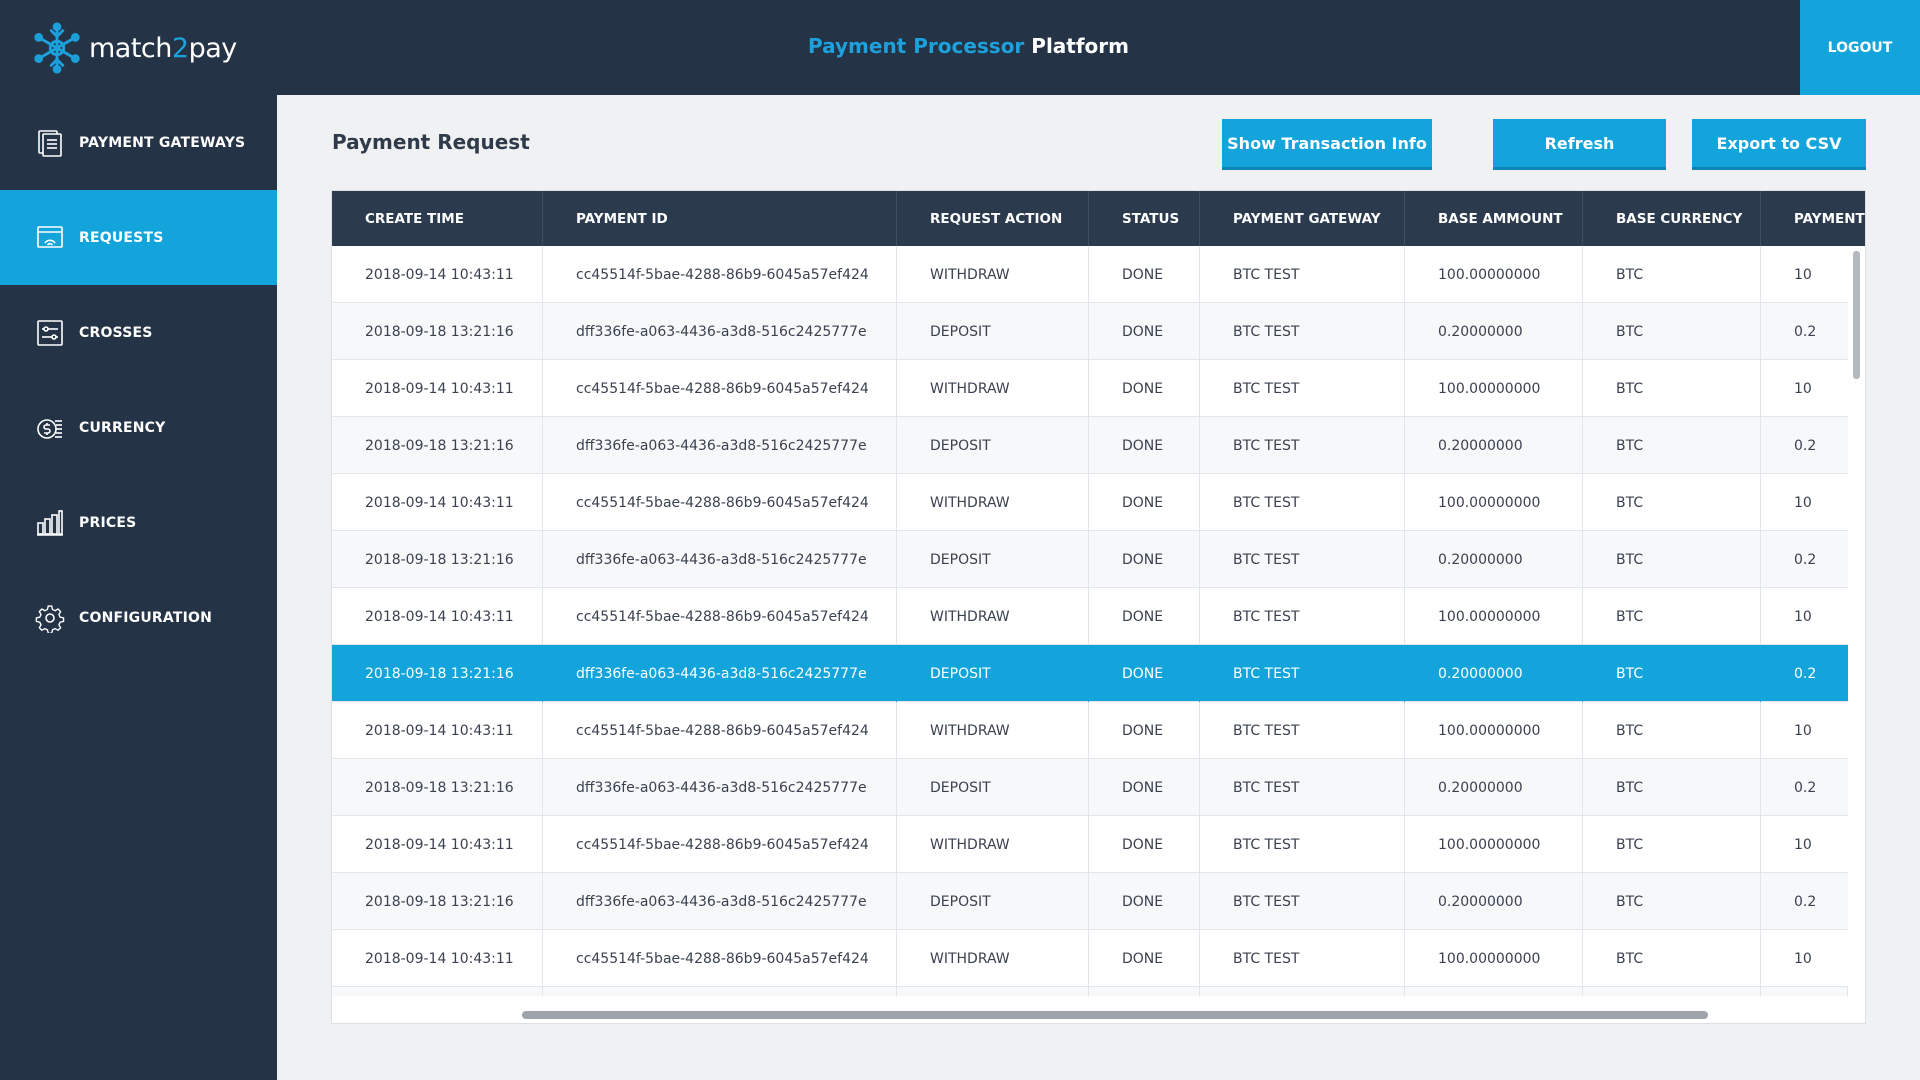  I want to click on logout-button: LOGOUT, so click(1860, 47).